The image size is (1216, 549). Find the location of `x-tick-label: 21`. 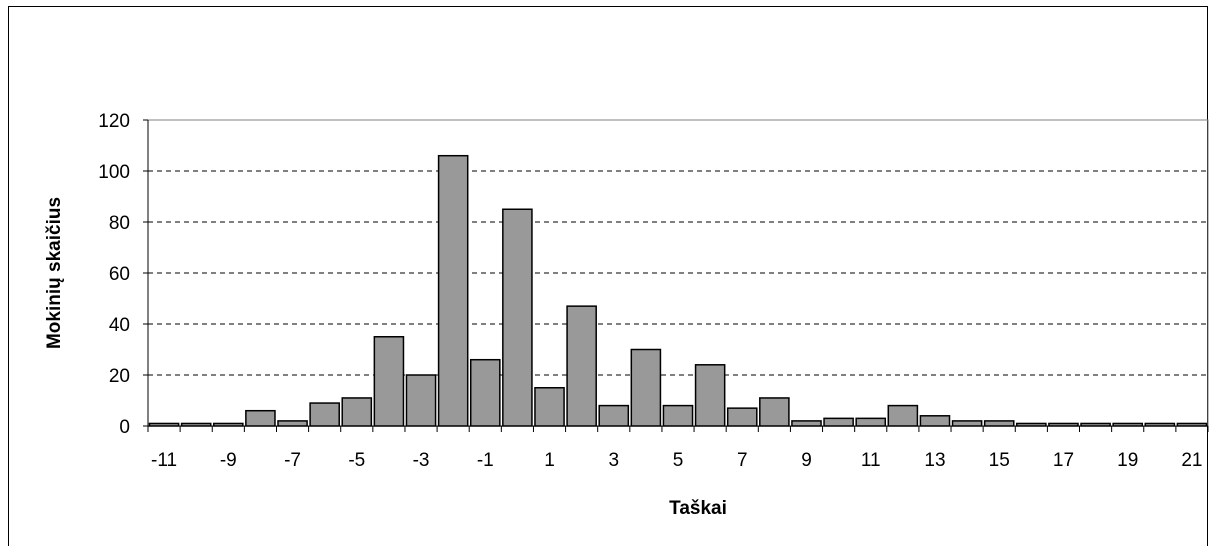

x-tick-label: 21 is located at coordinates (1191, 460).